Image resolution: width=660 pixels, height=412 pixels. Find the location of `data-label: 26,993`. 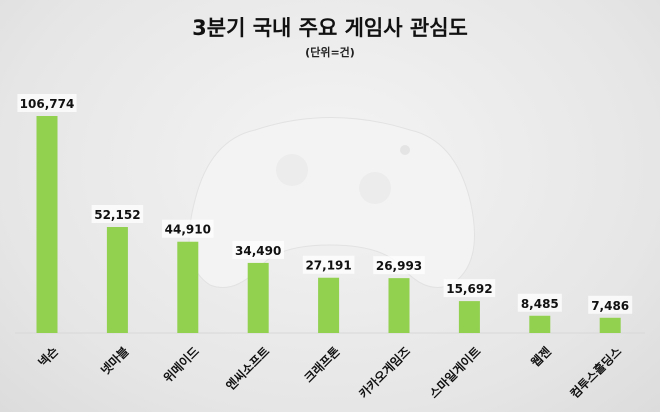

data-label: 26,993 is located at coordinates (399, 266).